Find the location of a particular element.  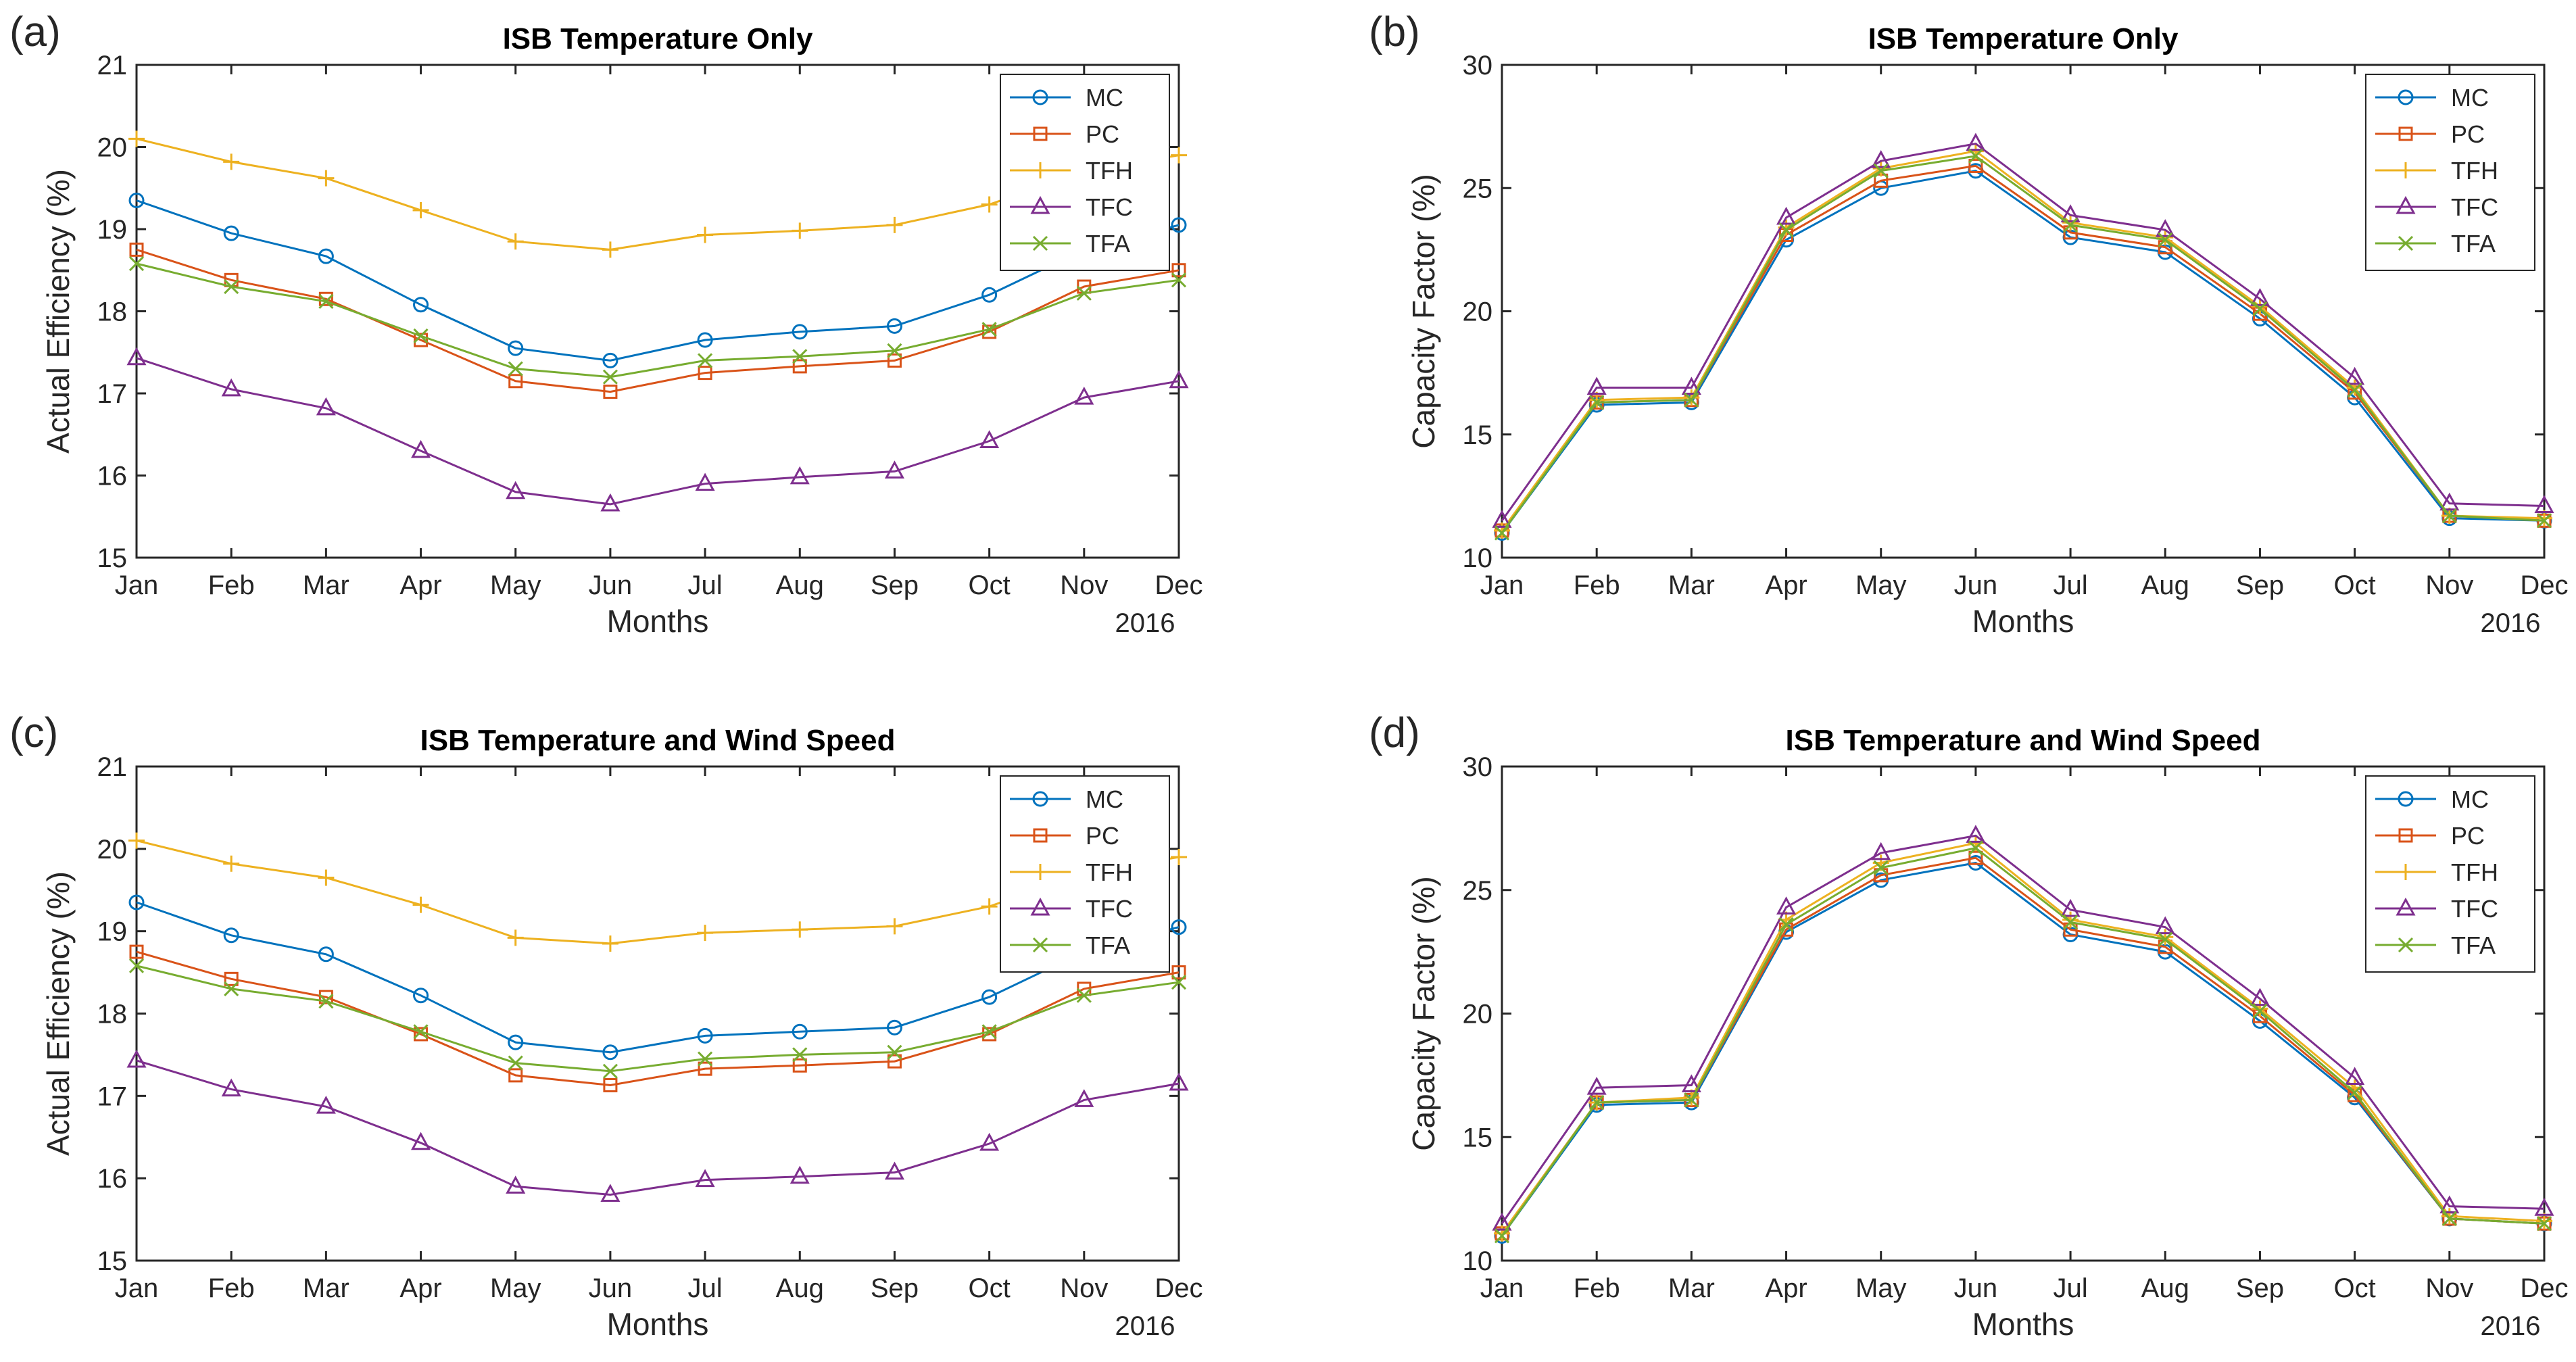

x-tick-label: Apr is located at coordinates (420, 1288).